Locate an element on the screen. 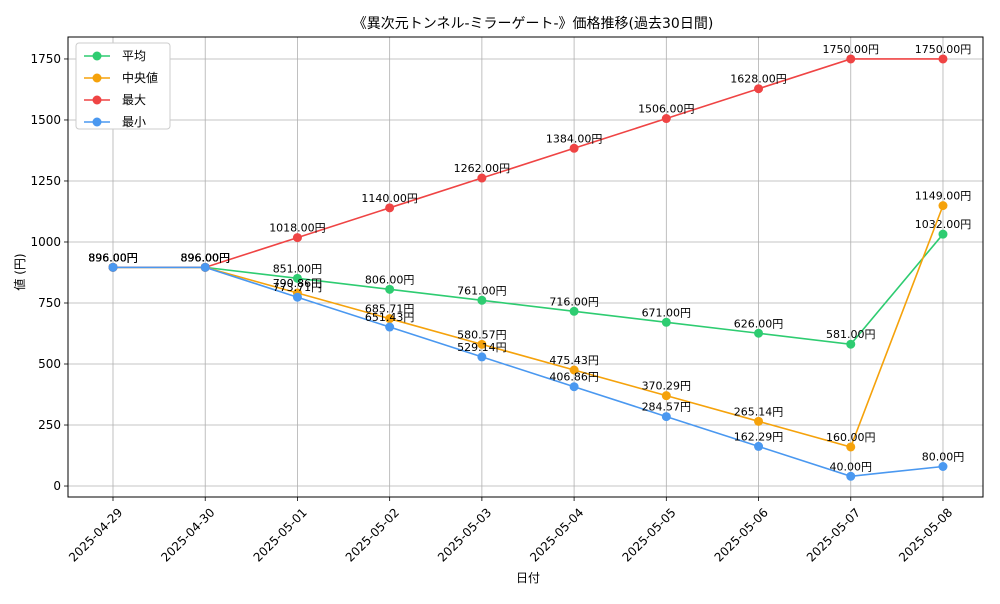  y-tick-label: 1750 is located at coordinates (45, 59).